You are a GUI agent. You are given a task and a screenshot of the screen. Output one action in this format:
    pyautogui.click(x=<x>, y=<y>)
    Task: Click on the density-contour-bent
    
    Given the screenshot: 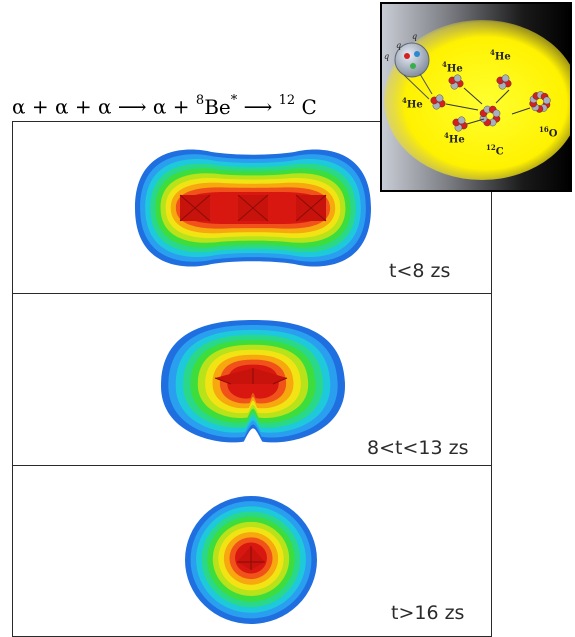 What is the action you would take?
    pyautogui.click(x=253, y=381)
    